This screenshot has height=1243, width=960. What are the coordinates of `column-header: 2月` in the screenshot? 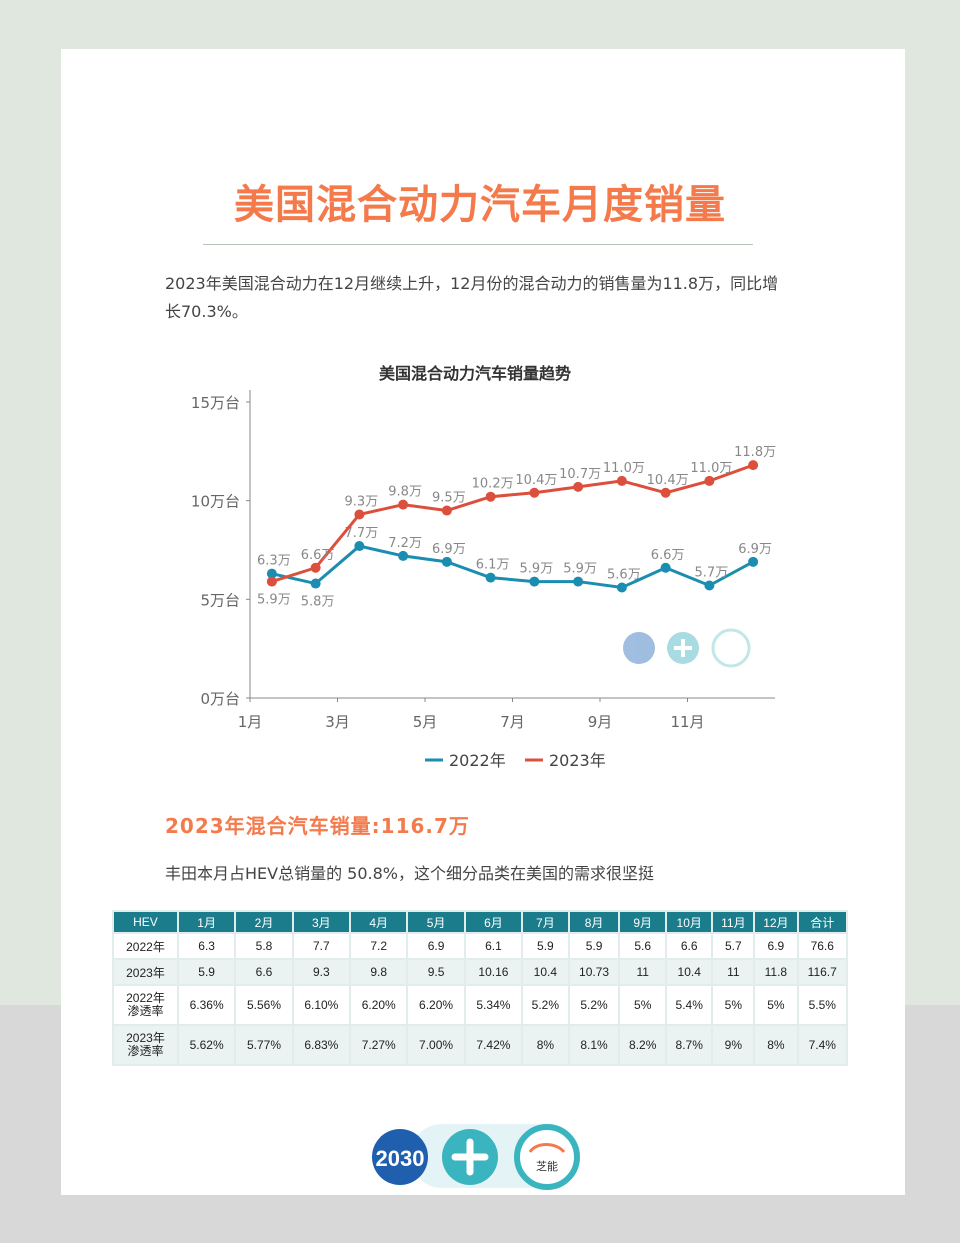 It's located at (264, 922).